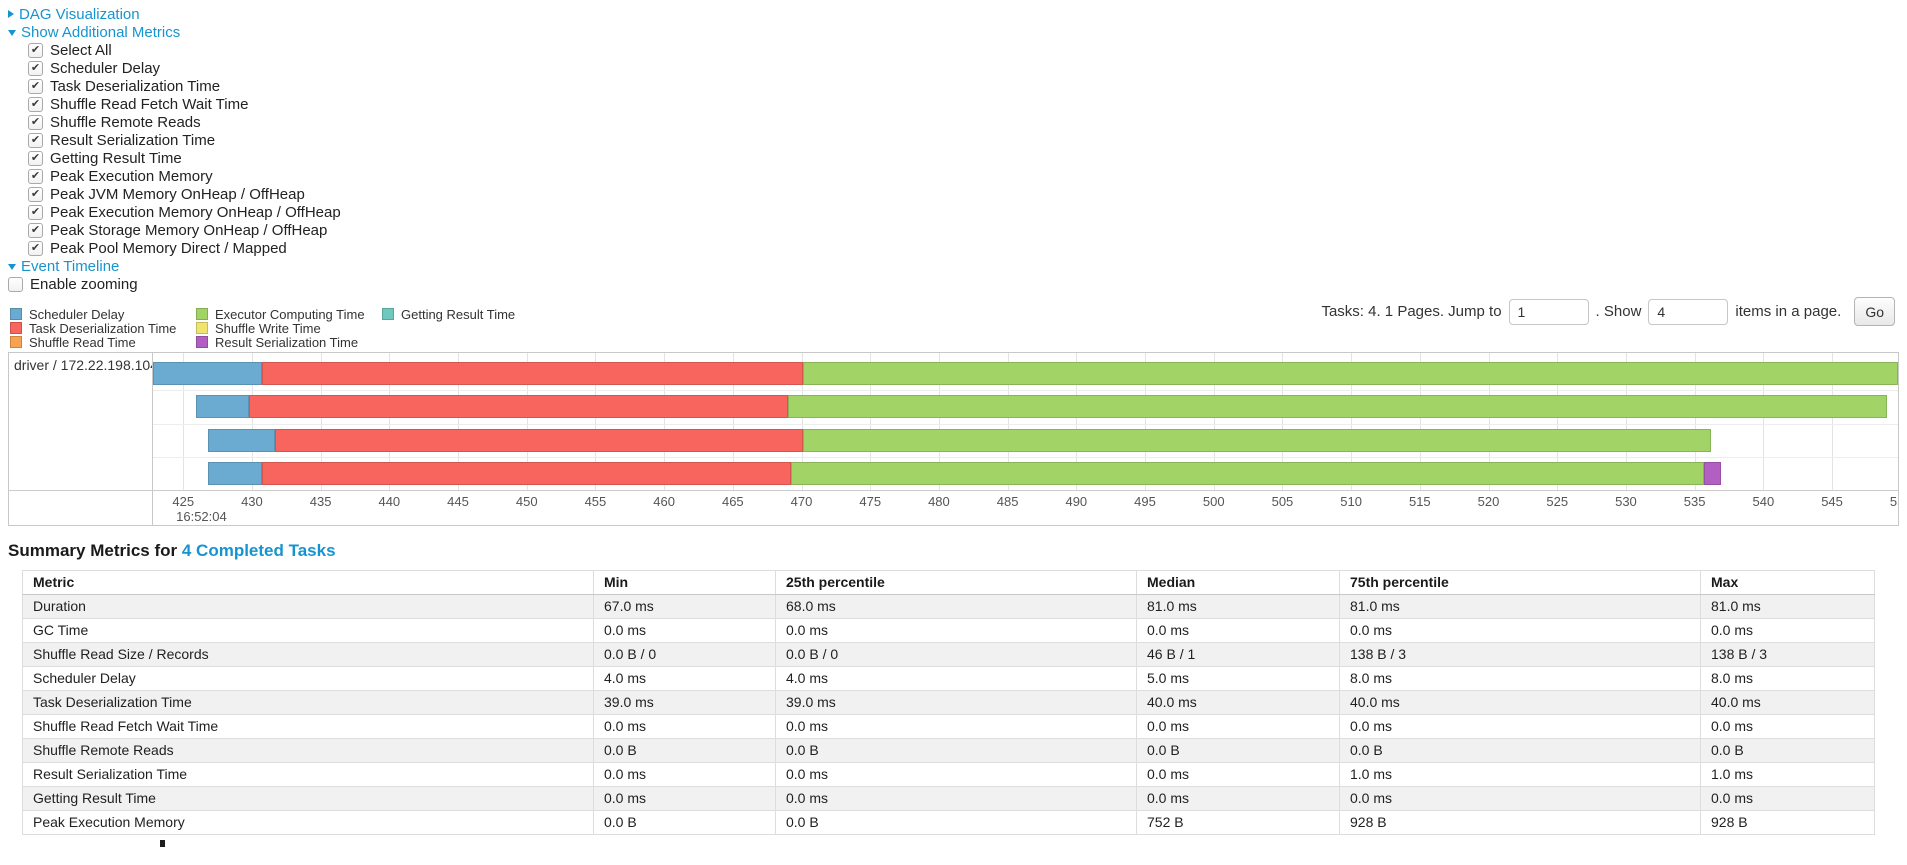  Describe the element at coordinates (1787, 774) in the screenshot. I see `metric-value-cell: 1.0 ms` at that location.